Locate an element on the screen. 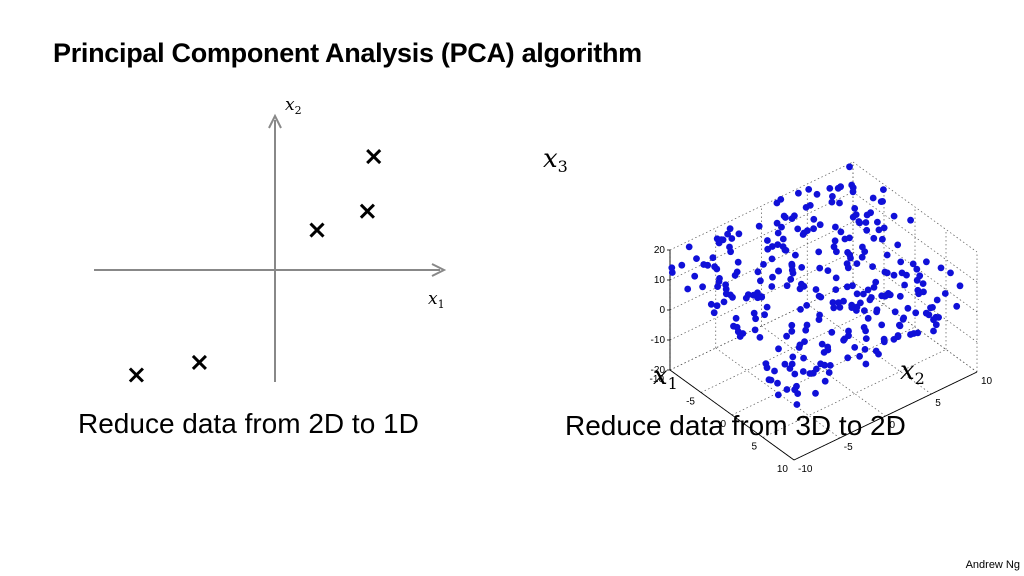 The width and height of the screenshot is (1024, 576). x2-tick-label: -10 is located at coordinates (805, 469).